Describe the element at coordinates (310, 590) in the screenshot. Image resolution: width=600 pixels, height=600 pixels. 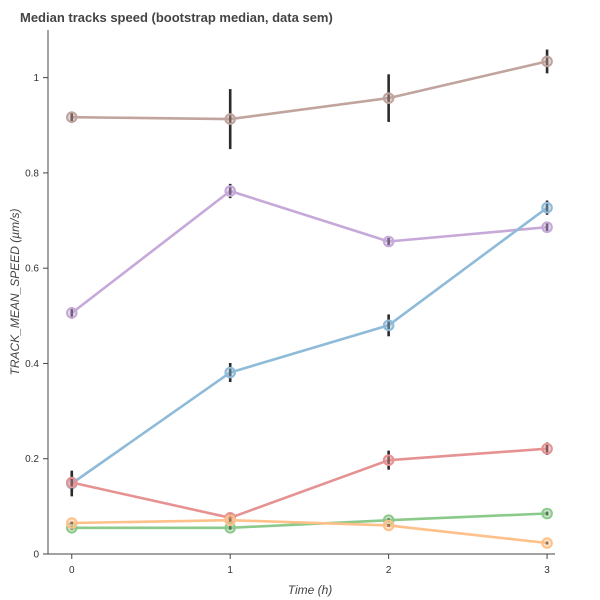
I see `x-axis-label: Time (h)` at that location.